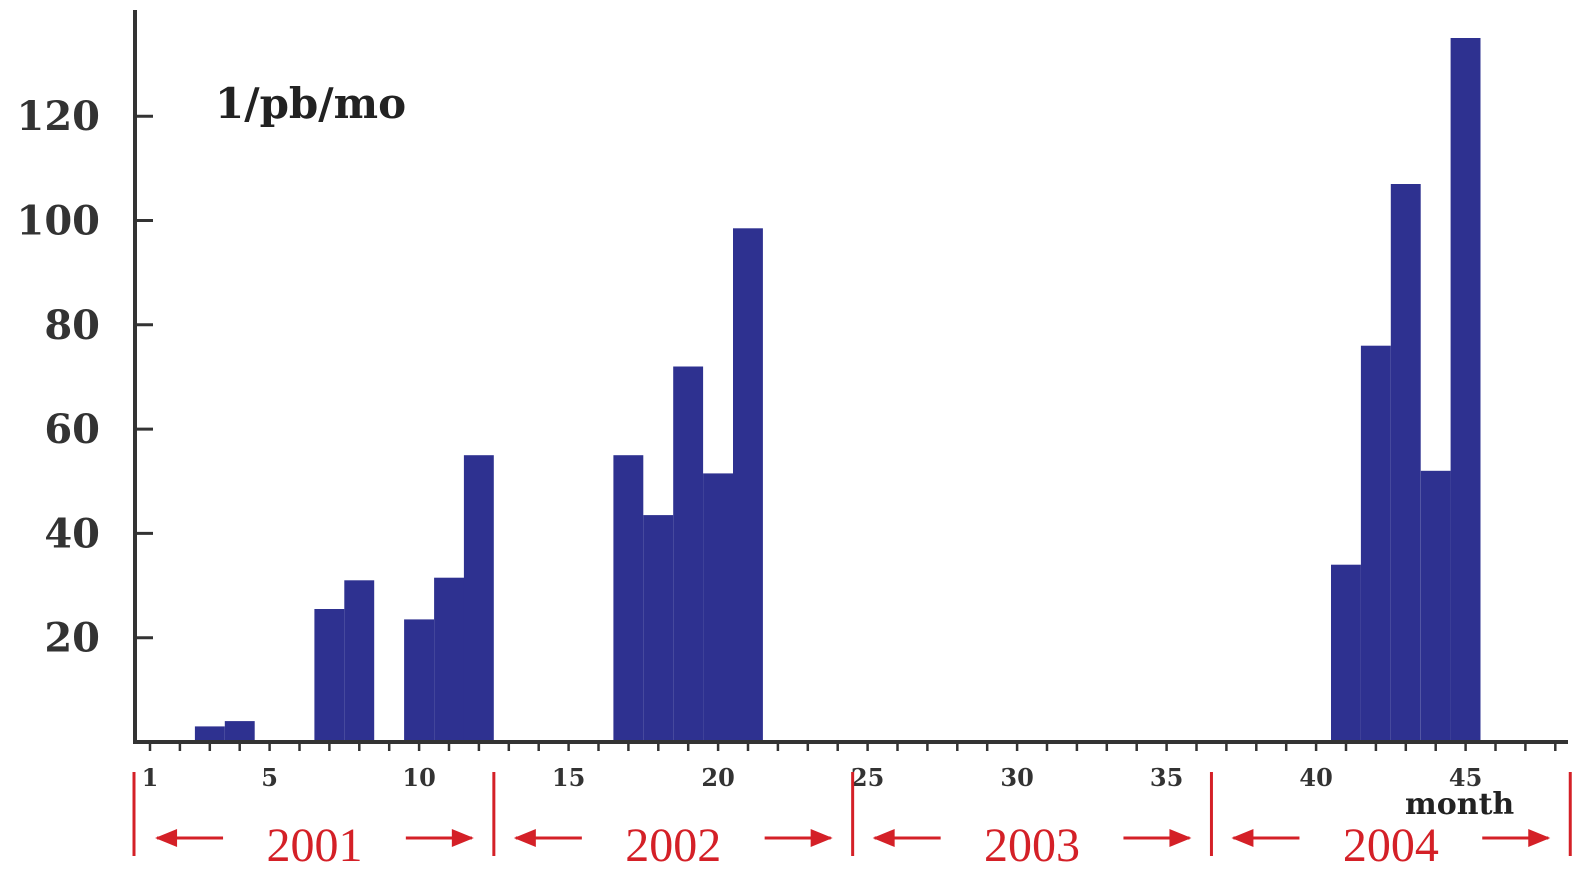 The height and width of the screenshot is (871, 1583). I want to click on y-tick-label-40: 40, so click(72, 533).